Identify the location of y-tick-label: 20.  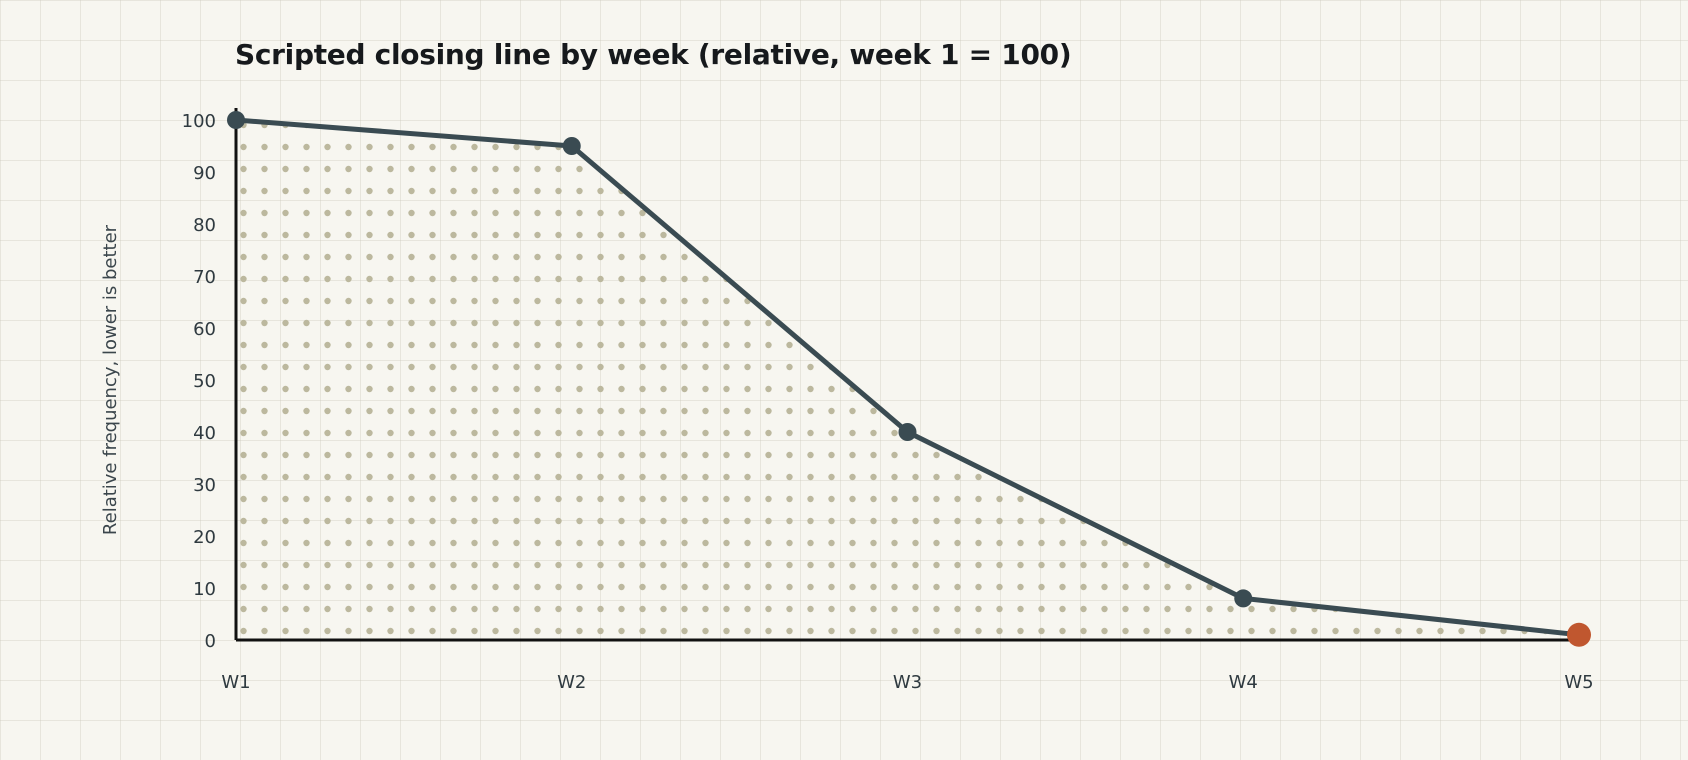
(204, 537).